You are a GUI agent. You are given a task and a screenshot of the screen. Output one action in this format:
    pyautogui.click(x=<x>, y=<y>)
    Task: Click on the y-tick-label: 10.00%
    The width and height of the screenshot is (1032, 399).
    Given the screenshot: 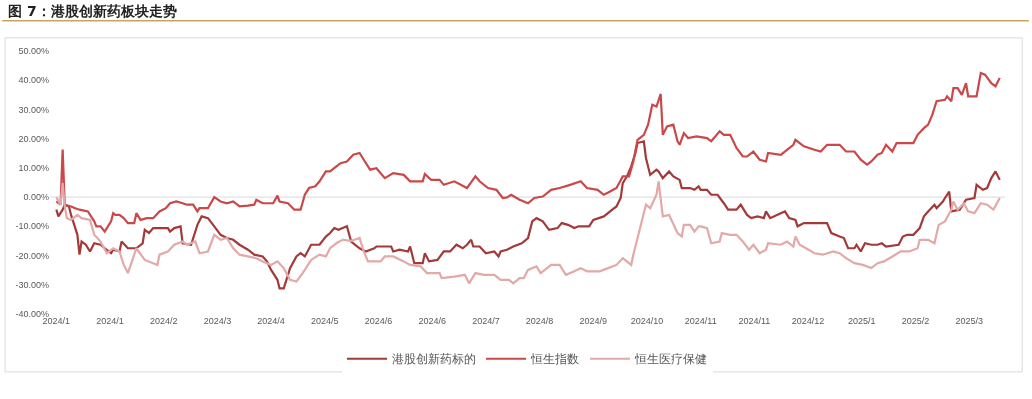 What is the action you would take?
    pyautogui.click(x=33, y=168)
    